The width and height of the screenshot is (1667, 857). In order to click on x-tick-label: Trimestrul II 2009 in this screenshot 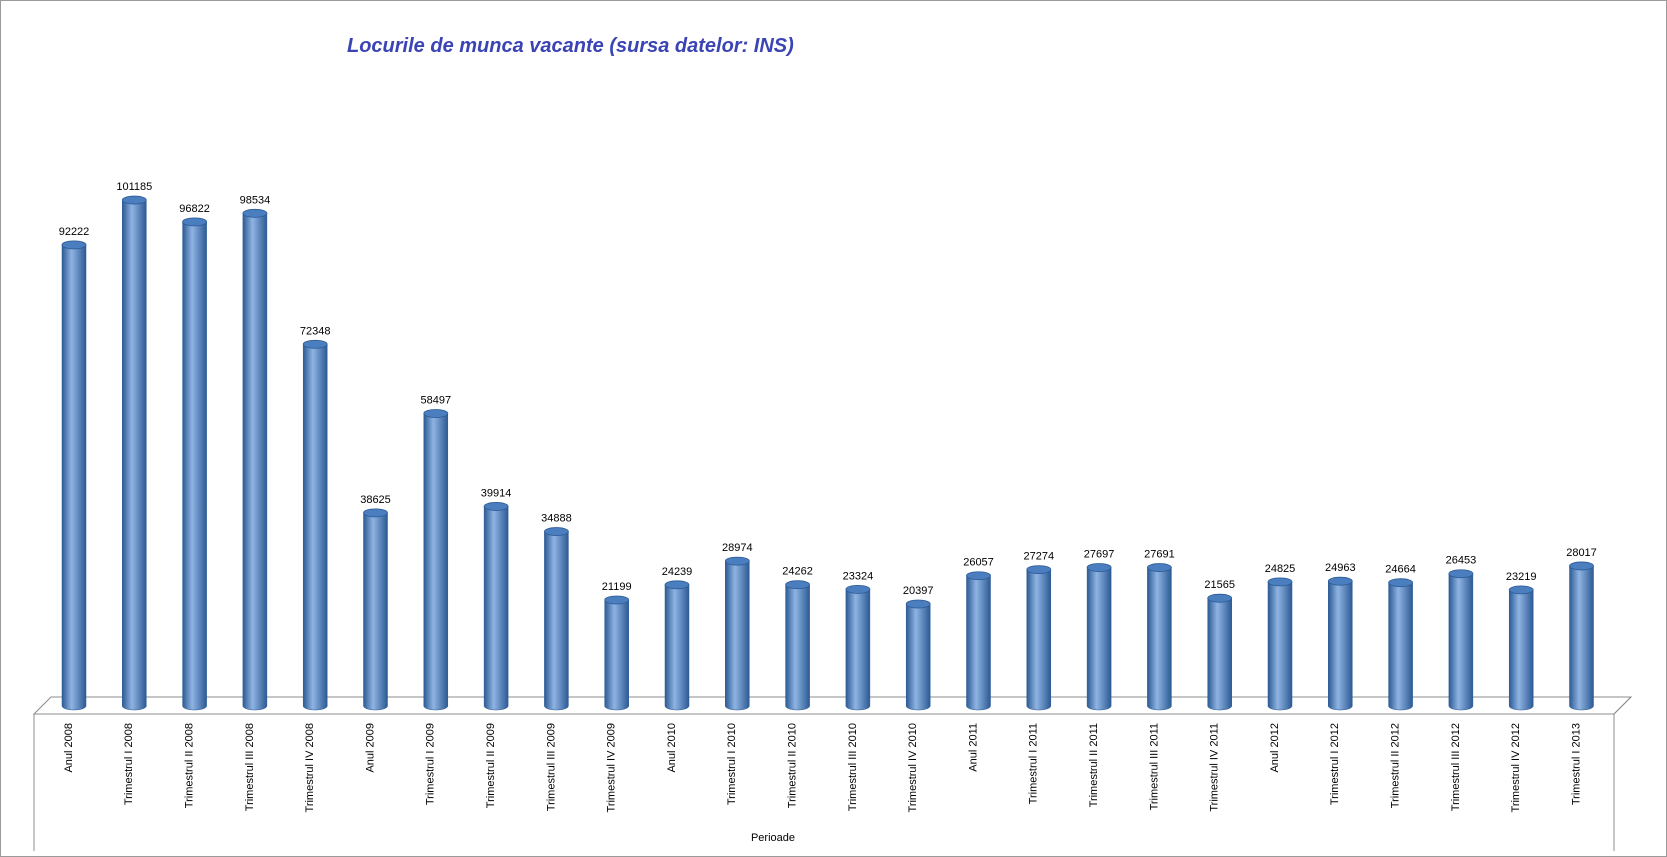, I will do `click(491, 765)`.